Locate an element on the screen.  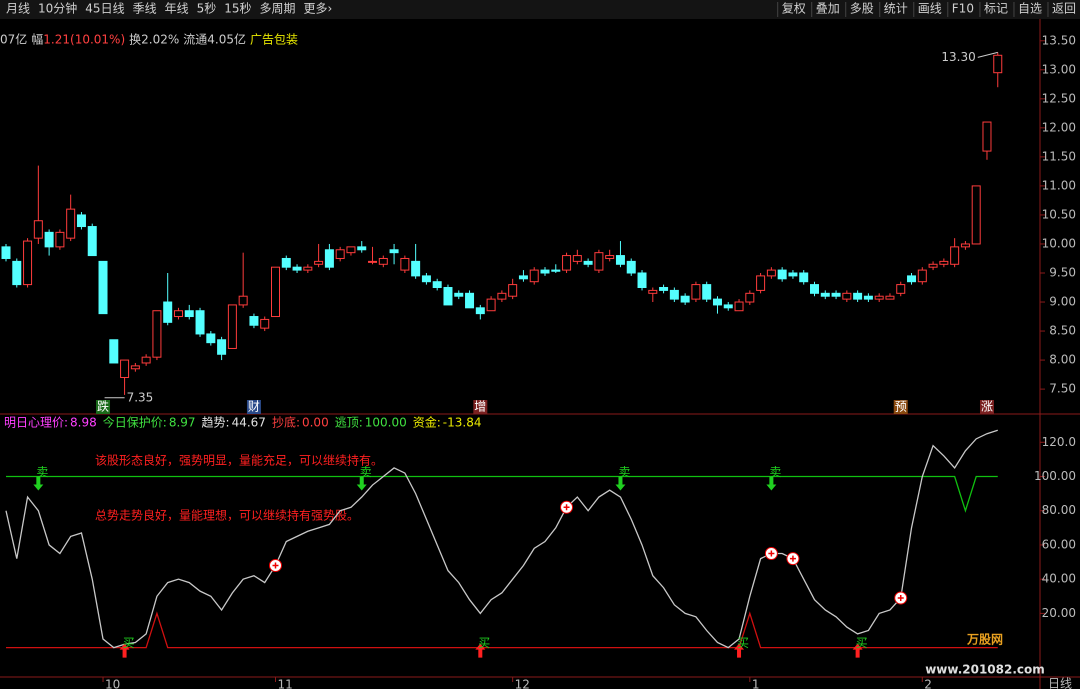
toolbar-button: 叠加 is located at coordinates (828, 9).